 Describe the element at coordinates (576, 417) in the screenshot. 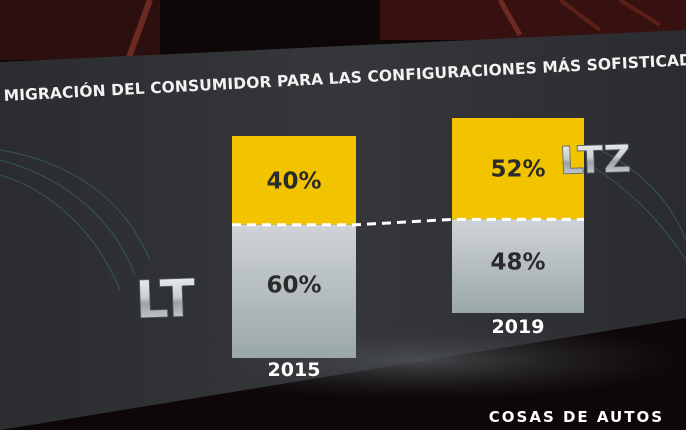

I see `watermark-text: COSAS DE AUTOS` at that location.